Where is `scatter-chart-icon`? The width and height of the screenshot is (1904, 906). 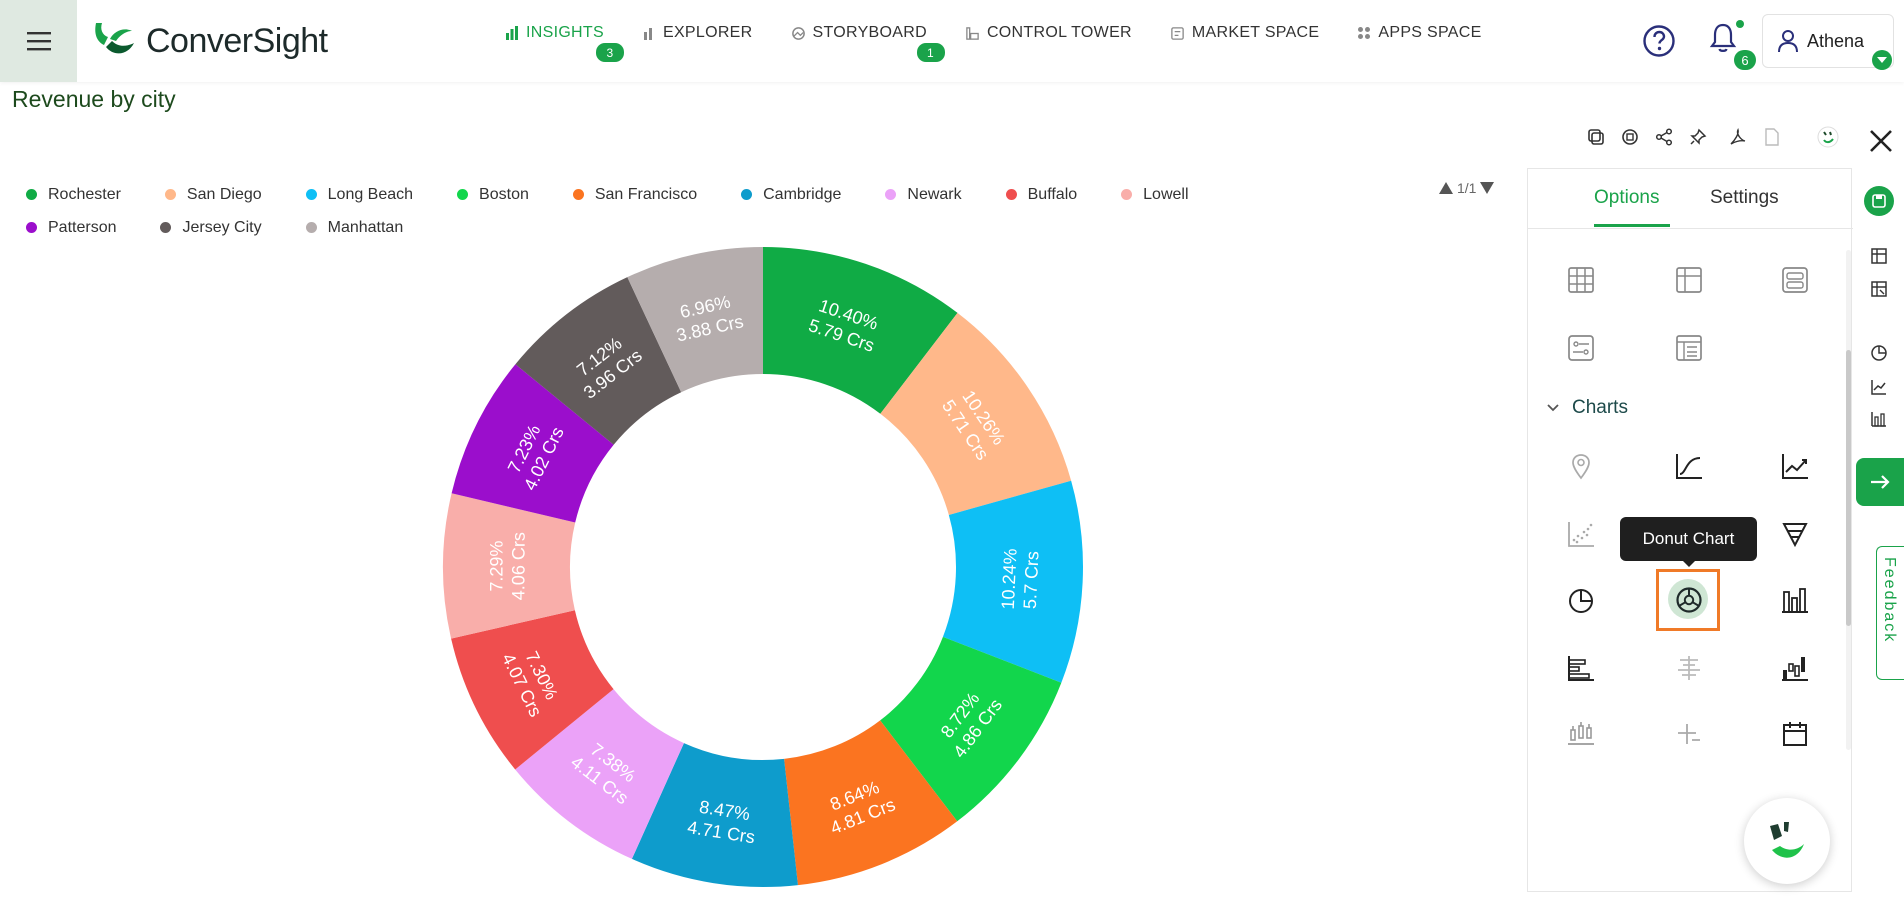
scatter-chart-icon is located at coordinates (1581, 534).